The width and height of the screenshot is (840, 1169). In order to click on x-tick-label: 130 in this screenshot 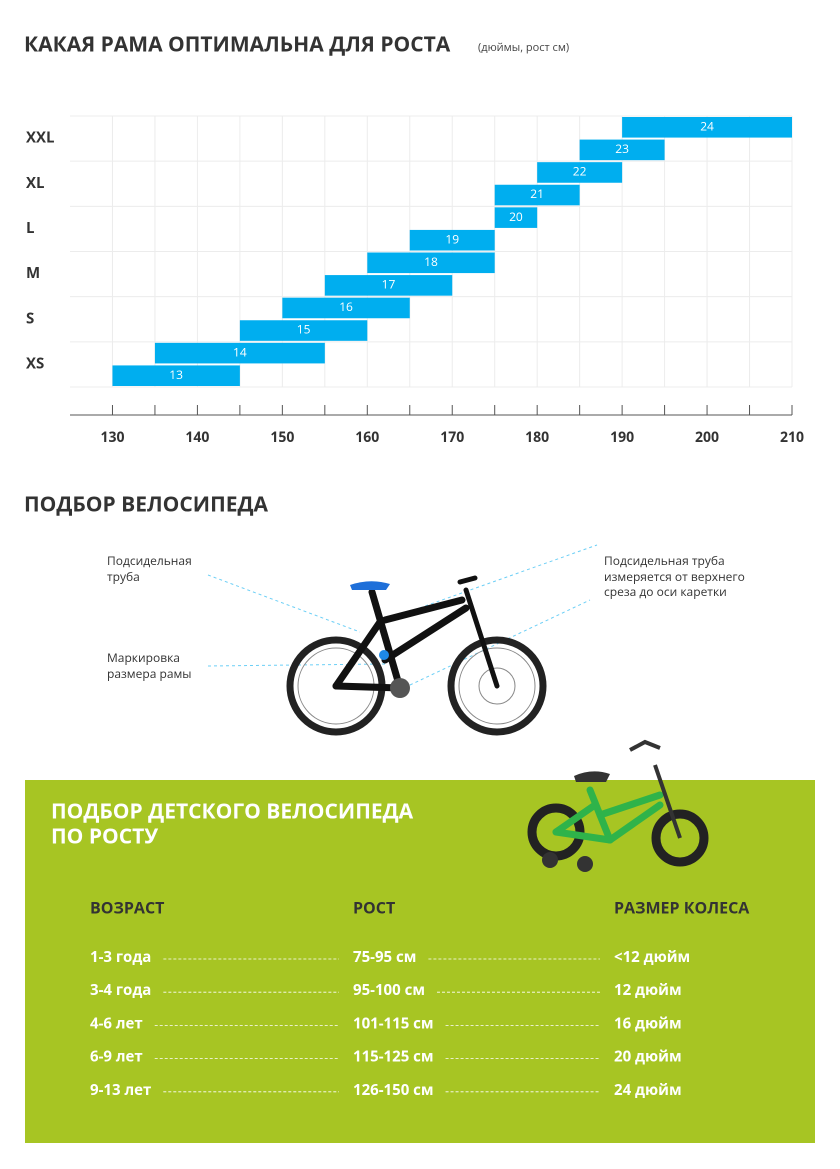, I will do `click(112, 437)`.